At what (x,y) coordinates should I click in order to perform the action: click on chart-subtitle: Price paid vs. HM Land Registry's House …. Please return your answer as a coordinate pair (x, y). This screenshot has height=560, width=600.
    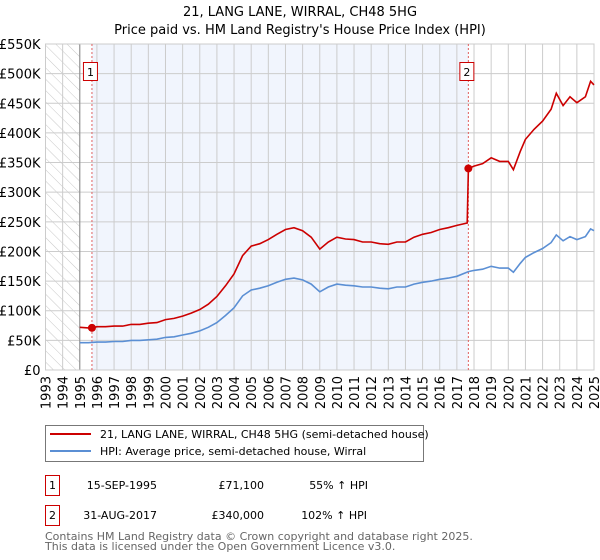
    Looking at the image, I should click on (300, 30).